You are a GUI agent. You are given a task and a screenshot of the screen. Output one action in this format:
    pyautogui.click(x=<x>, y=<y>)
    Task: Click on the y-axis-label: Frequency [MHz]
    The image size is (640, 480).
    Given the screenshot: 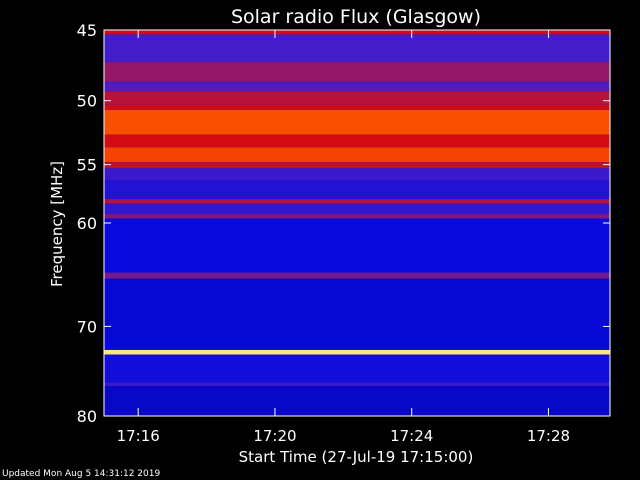 What is the action you would take?
    pyautogui.click(x=57, y=224)
    